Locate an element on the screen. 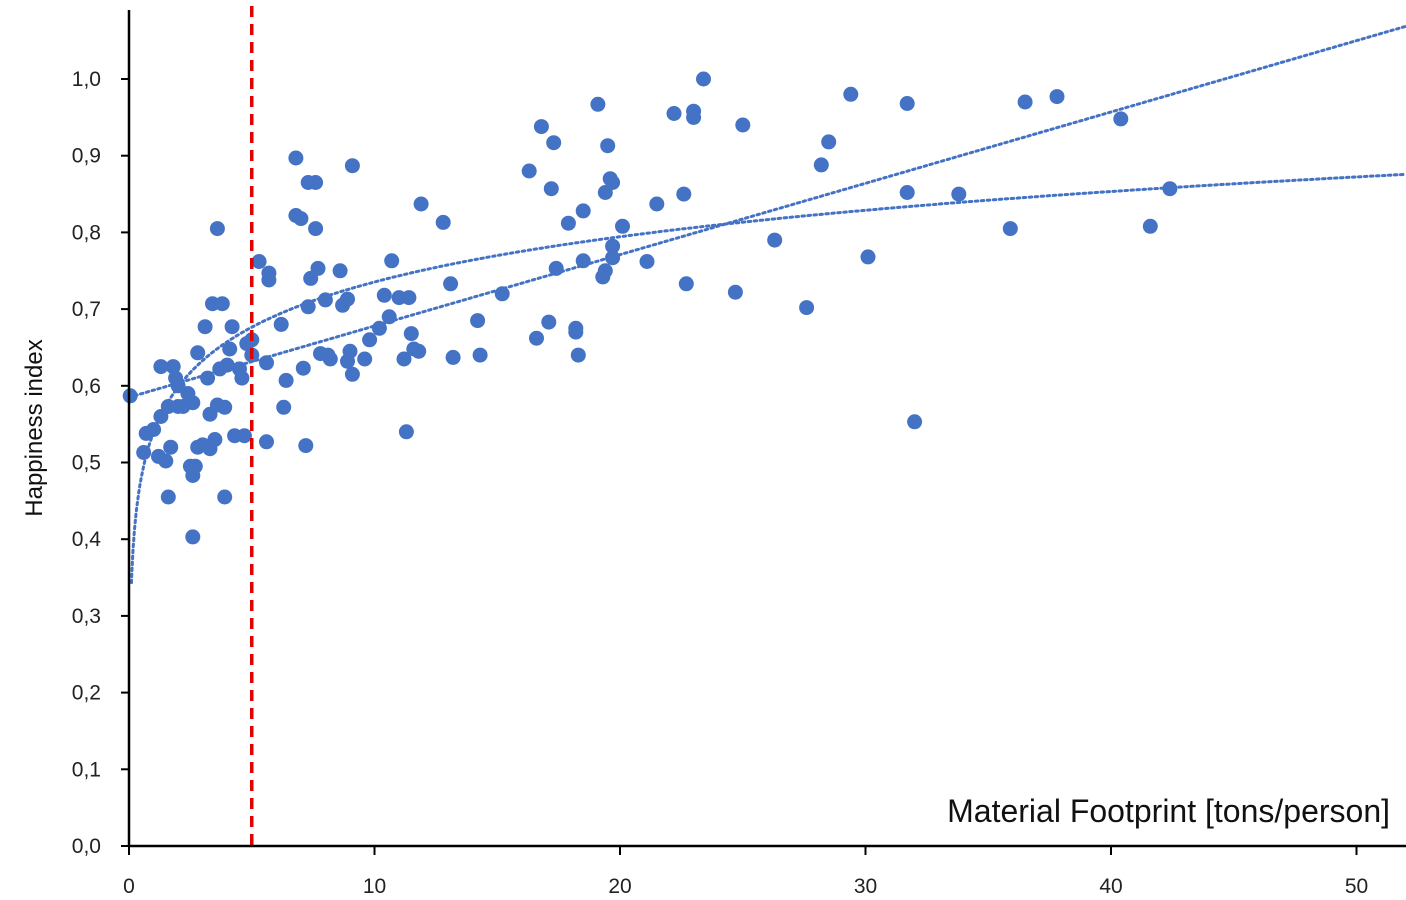 This screenshot has height=900, width=1406. y-axis-title: Happiness index is located at coordinates (34, 427).